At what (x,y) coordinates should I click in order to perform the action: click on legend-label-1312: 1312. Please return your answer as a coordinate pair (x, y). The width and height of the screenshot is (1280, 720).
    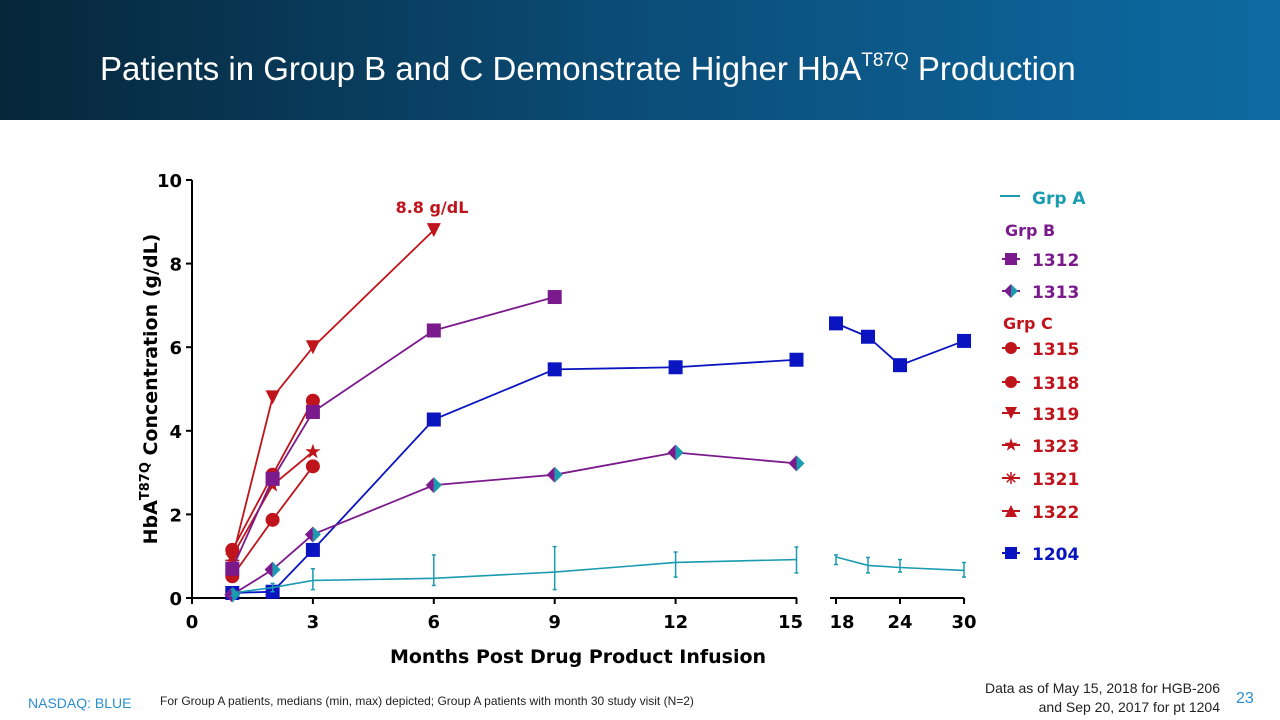
    Looking at the image, I should click on (1055, 261).